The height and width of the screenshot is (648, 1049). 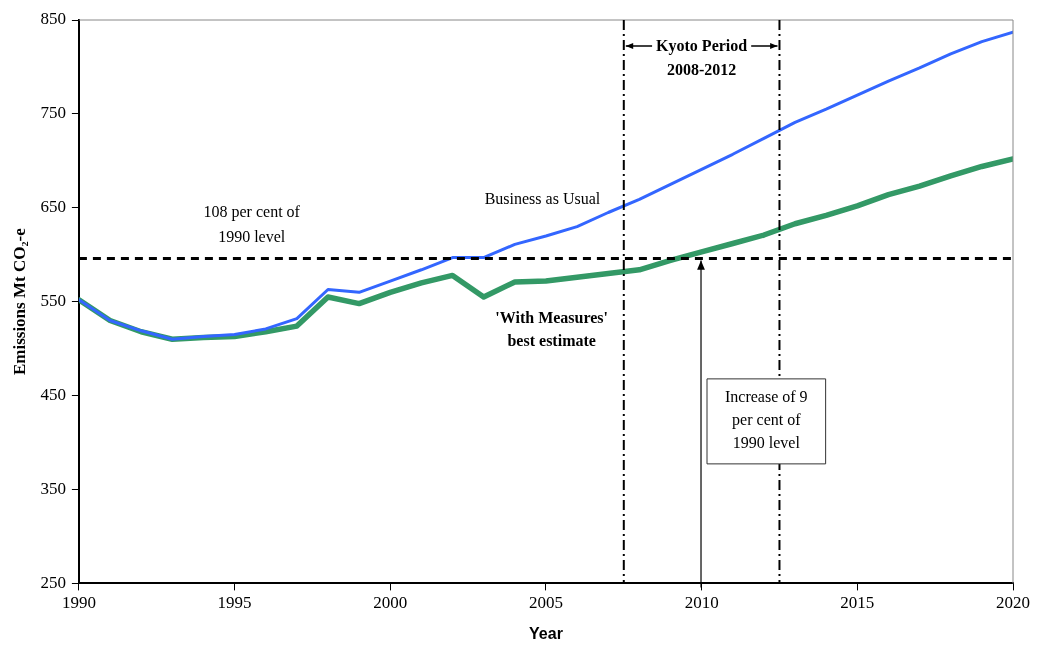 What do you see at coordinates (552, 329) in the screenshot?
I see `series-label: 'With Measures' best estimate` at bounding box center [552, 329].